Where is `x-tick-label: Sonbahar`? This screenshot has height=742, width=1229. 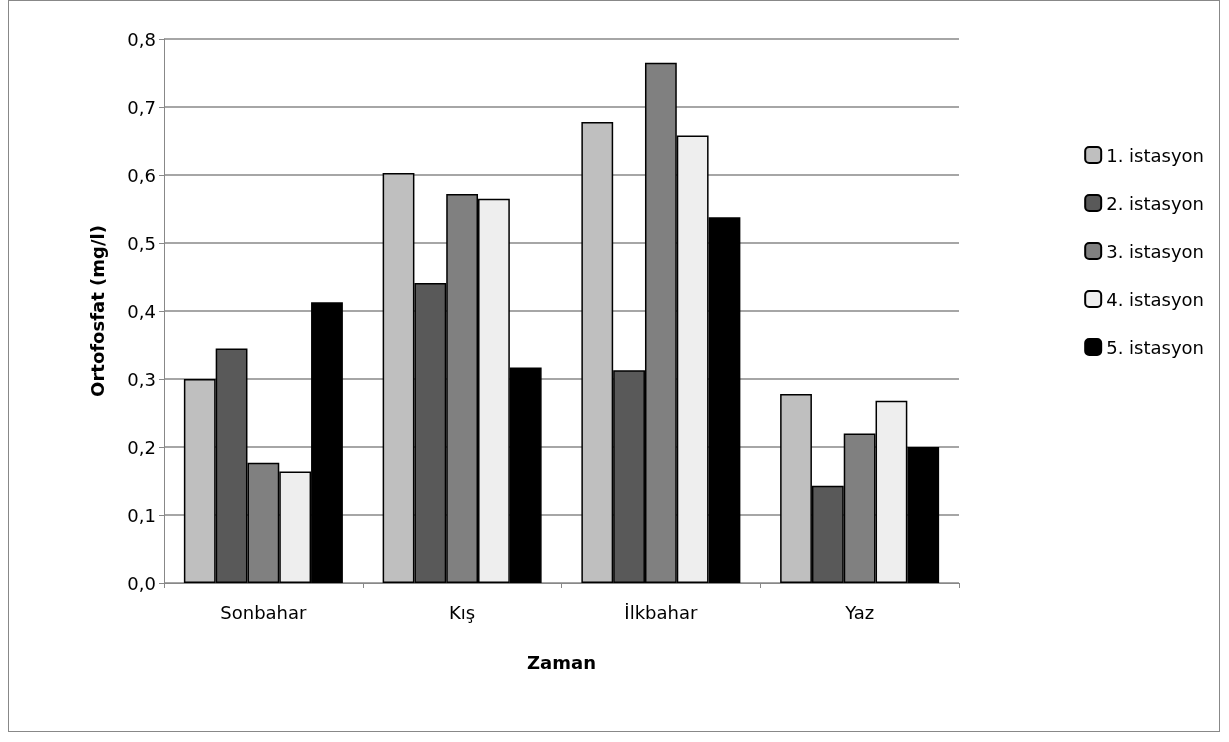 x-tick-label: Sonbahar is located at coordinates (264, 612).